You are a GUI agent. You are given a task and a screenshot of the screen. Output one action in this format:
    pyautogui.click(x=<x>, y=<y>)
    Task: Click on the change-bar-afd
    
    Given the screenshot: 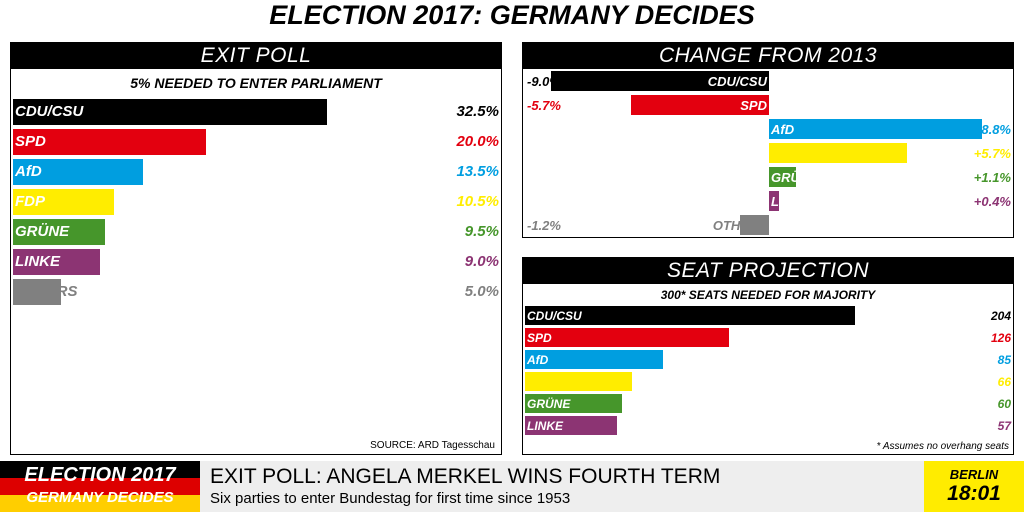 What is the action you would take?
    pyautogui.click(x=876, y=129)
    